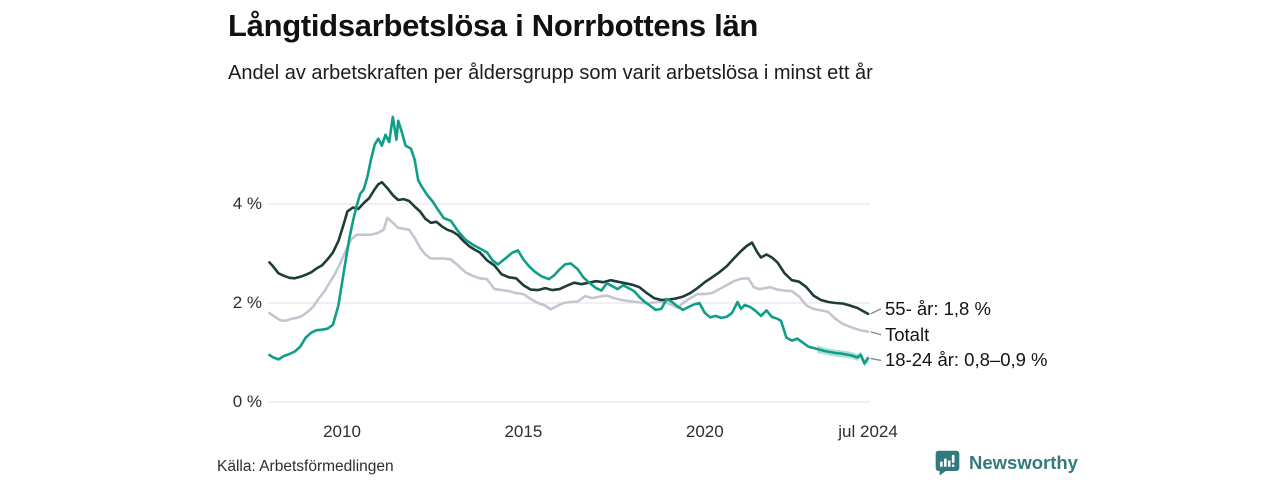  What do you see at coordinates (947, 463) in the screenshot?
I see `newsworthy-bubble-chart-icon` at bounding box center [947, 463].